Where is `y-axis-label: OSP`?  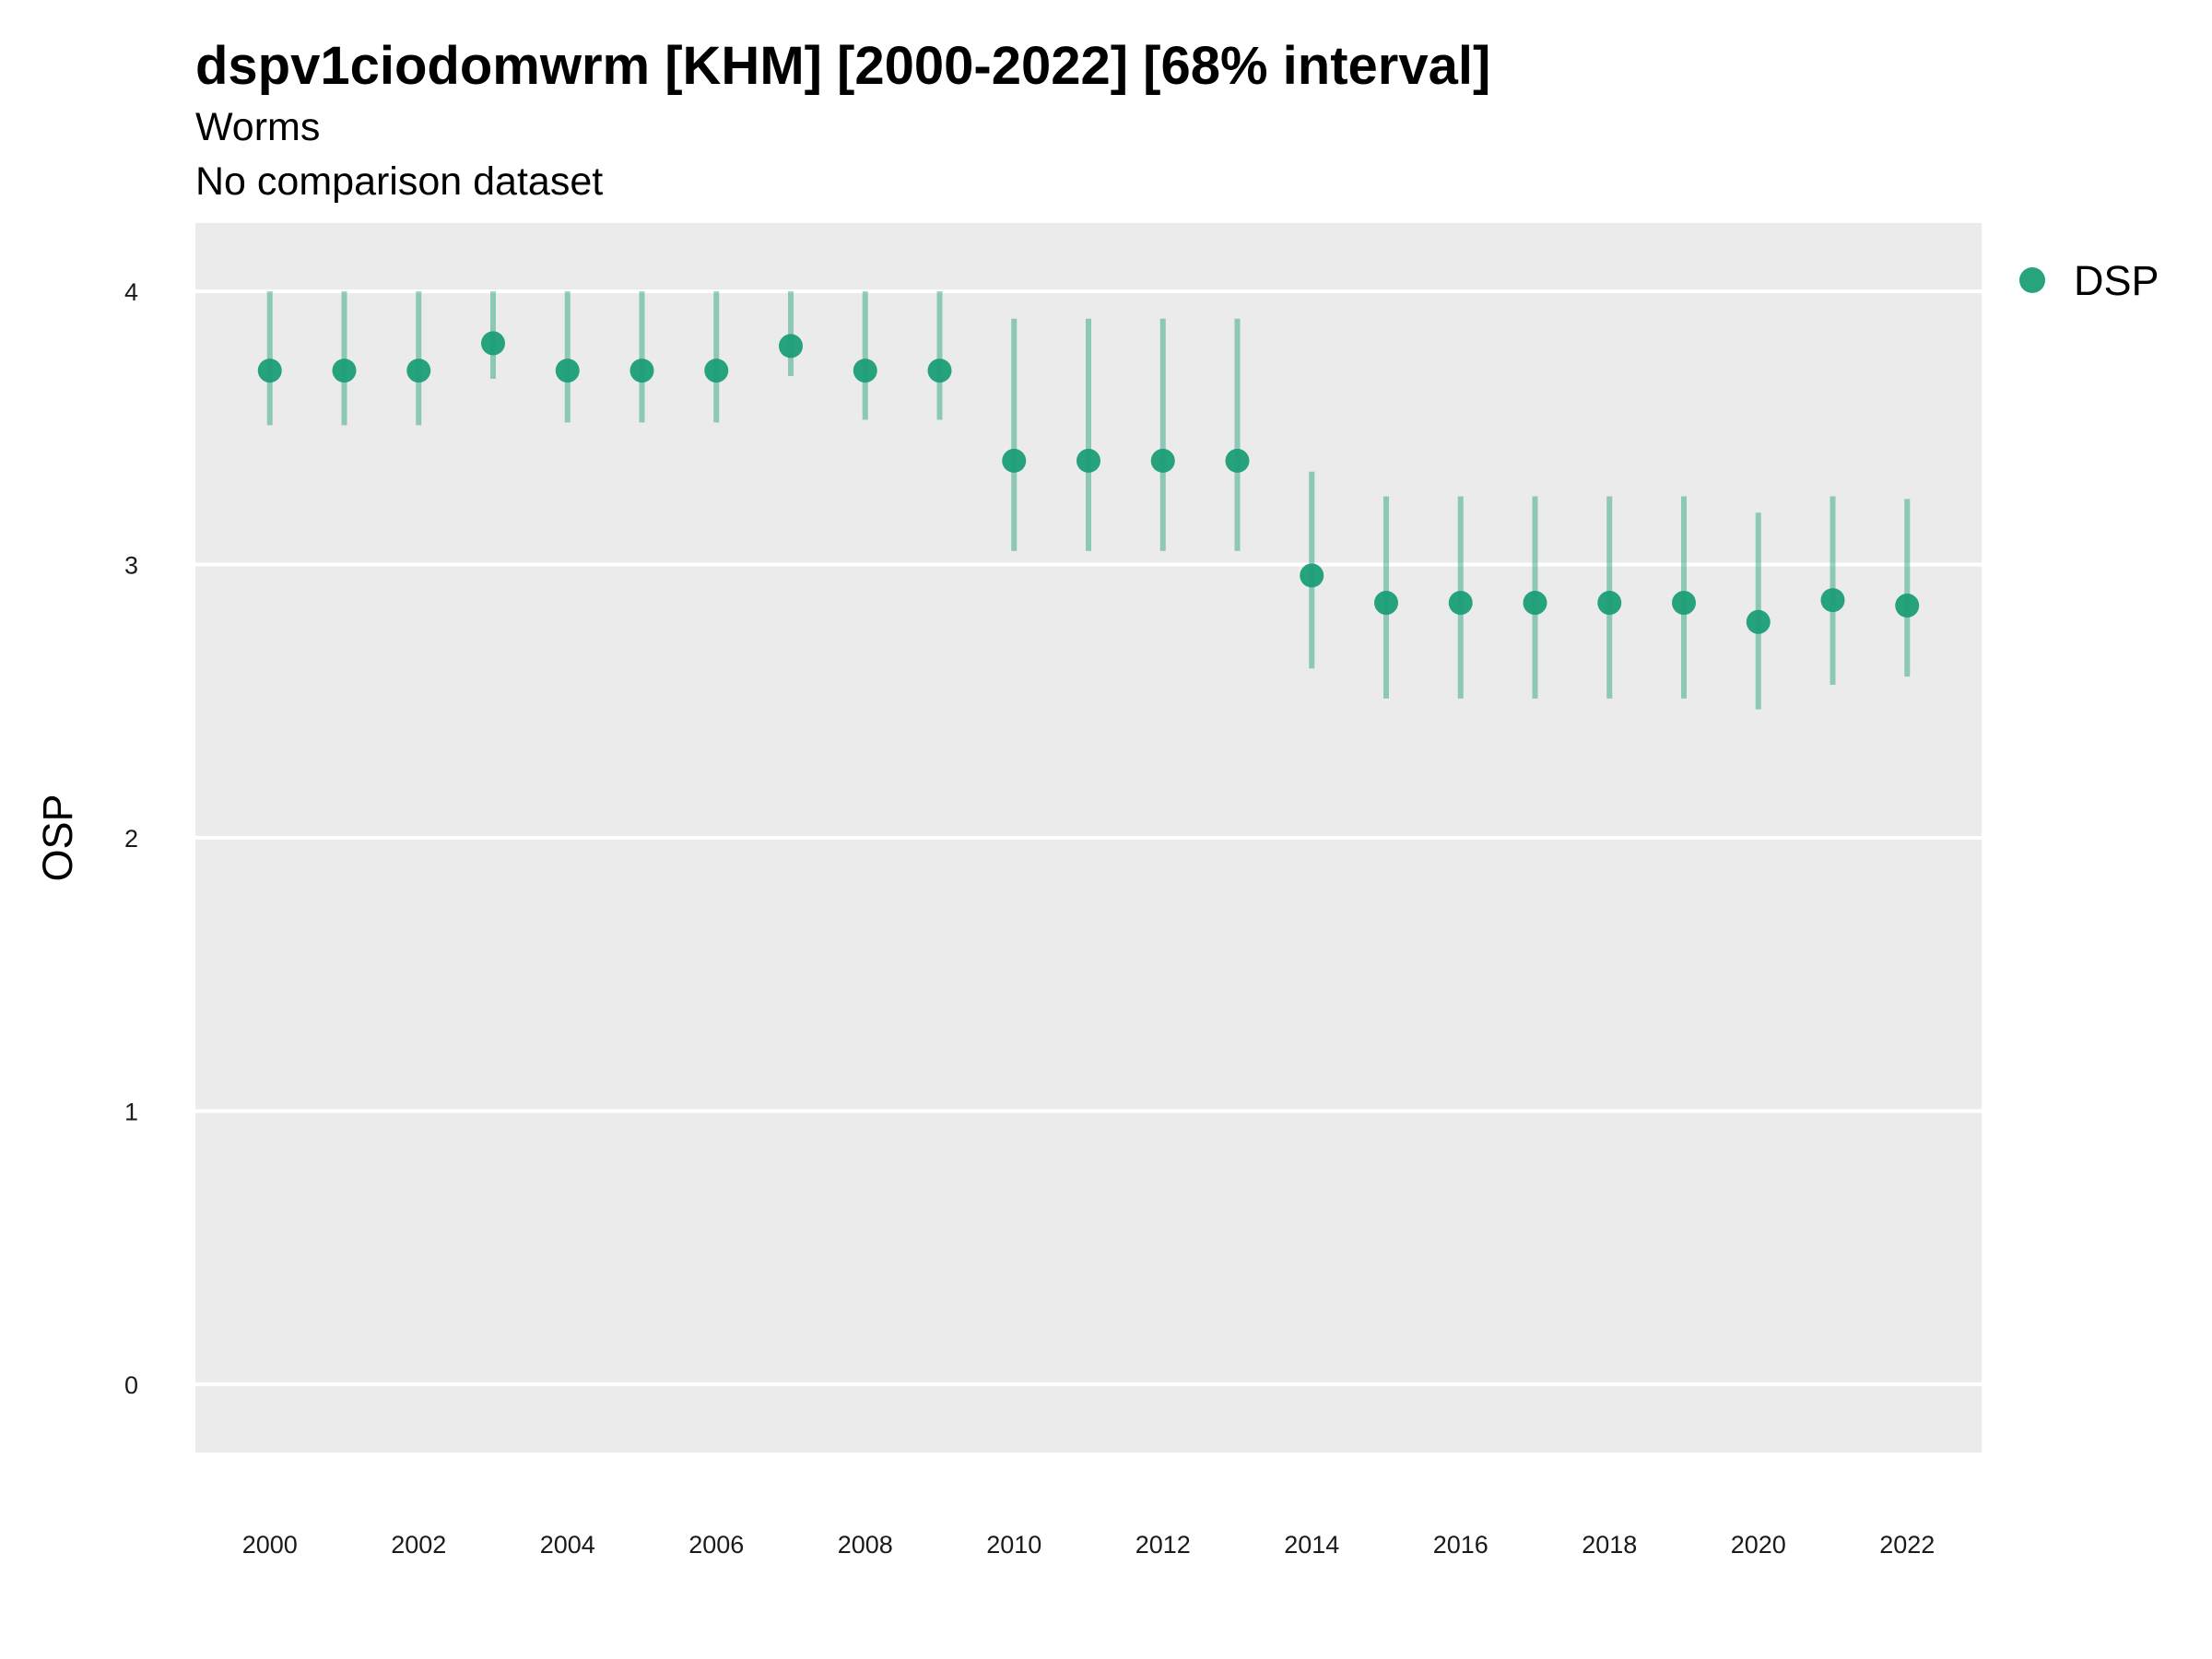
y-axis-label: OSP is located at coordinates (57, 837).